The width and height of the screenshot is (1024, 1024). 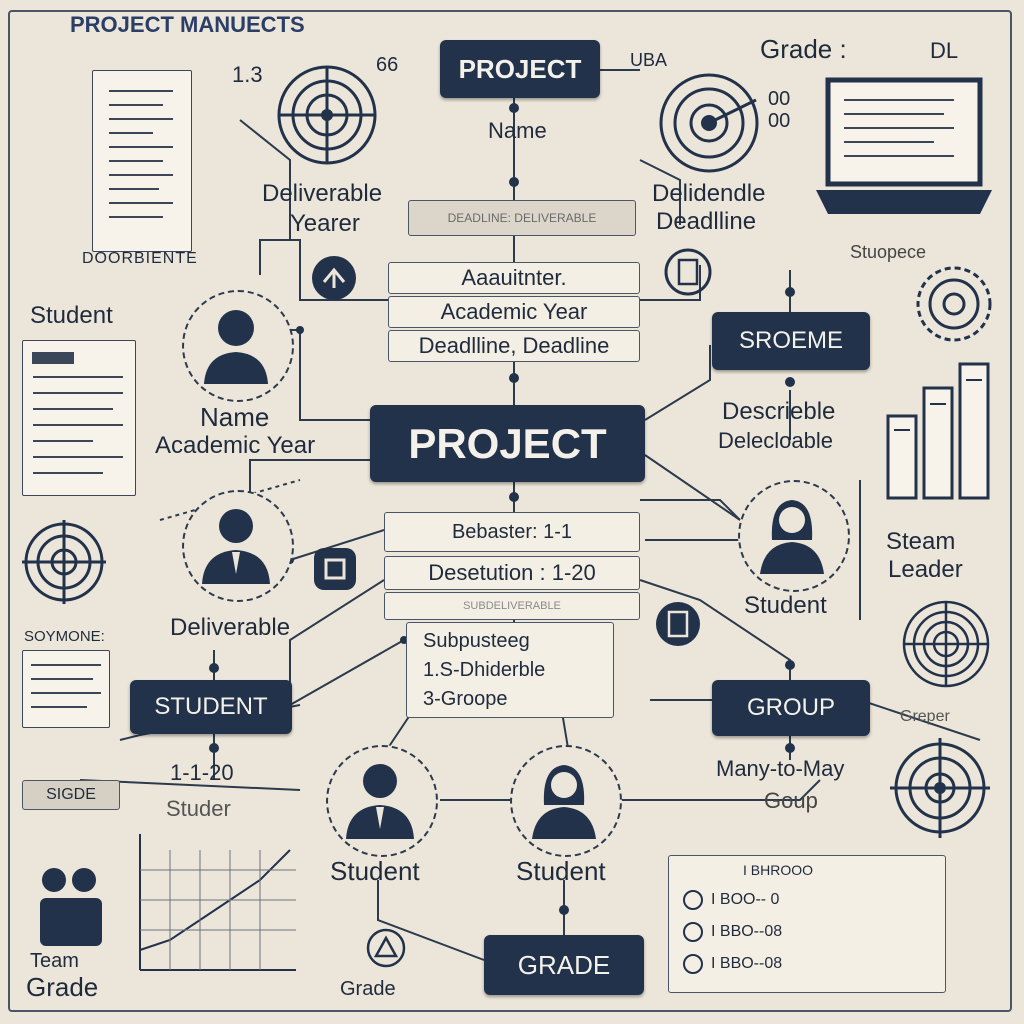 I want to click on delidendle-label: Delidendle, so click(x=709, y=193).